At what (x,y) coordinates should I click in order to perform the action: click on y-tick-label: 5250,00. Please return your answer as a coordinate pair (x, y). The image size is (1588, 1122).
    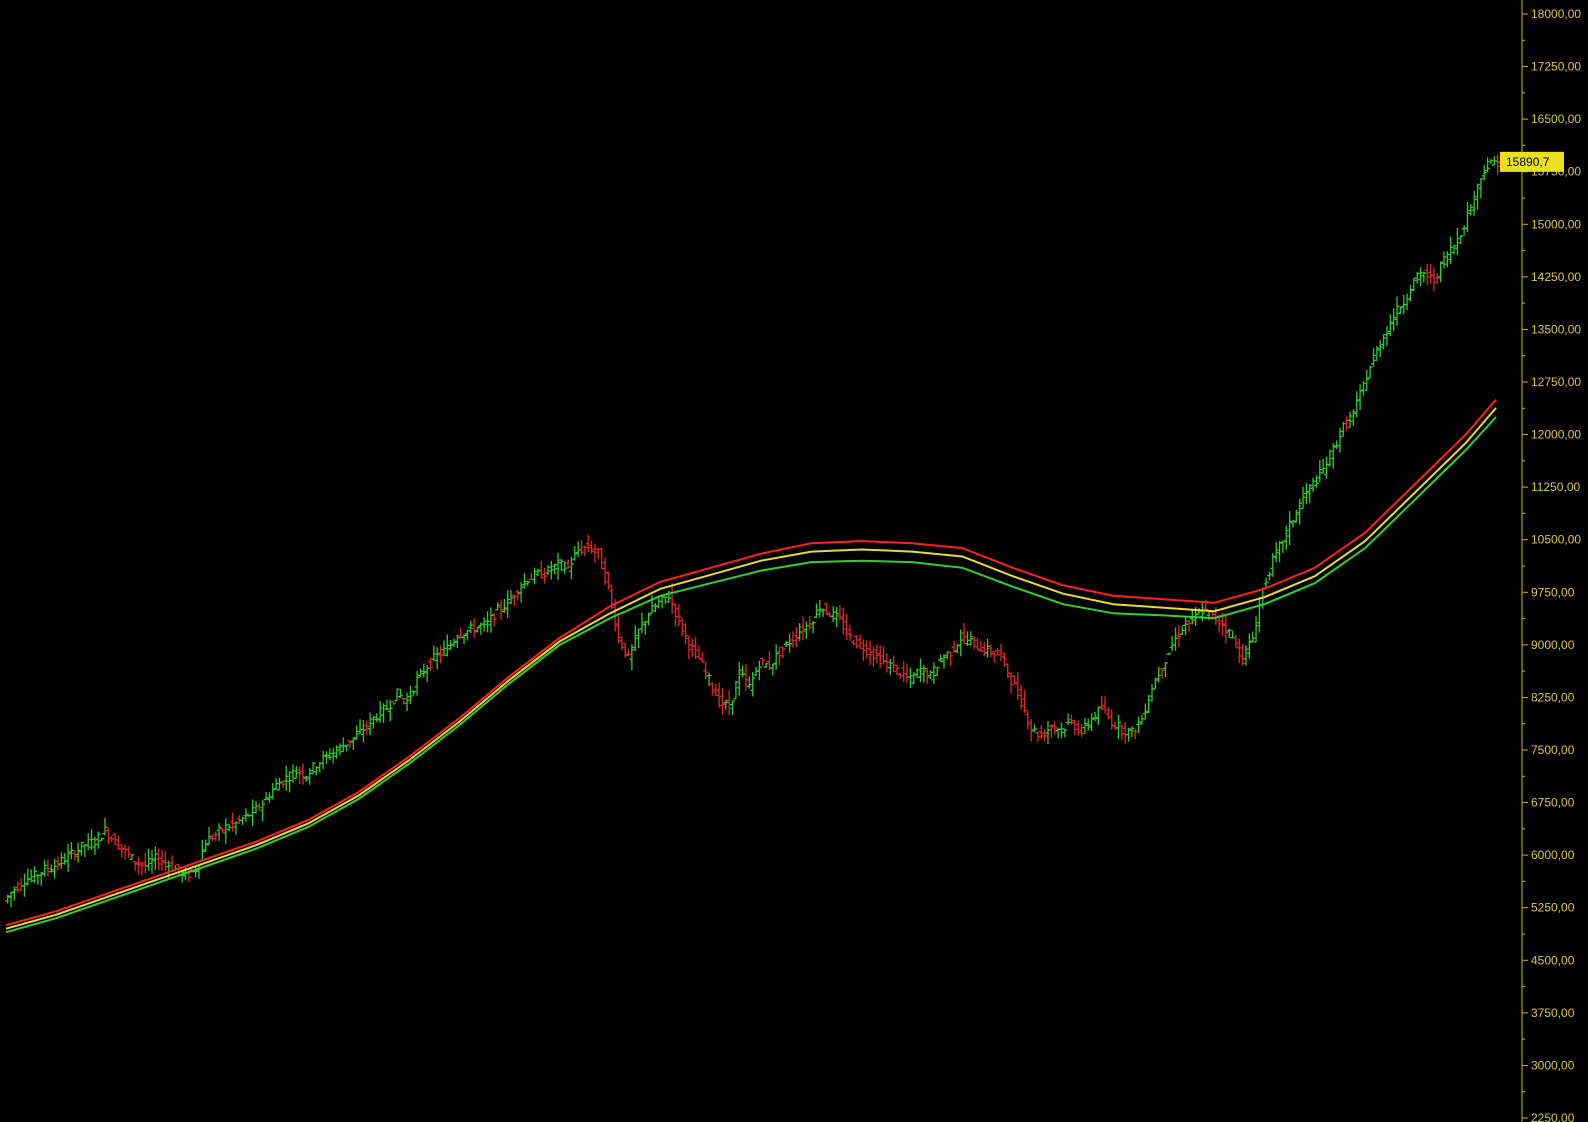
    Looking at the image, I should click on (1553, 908).